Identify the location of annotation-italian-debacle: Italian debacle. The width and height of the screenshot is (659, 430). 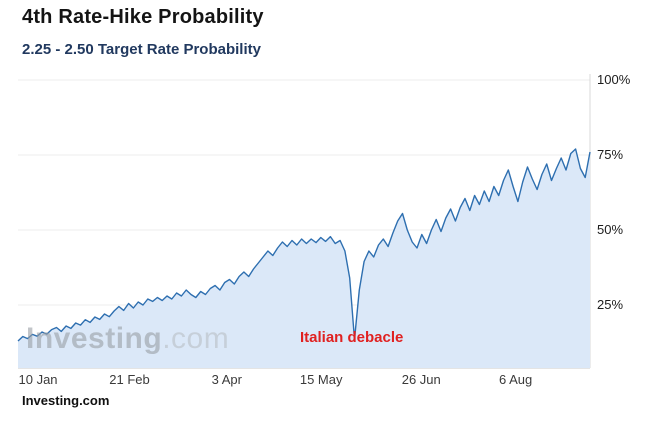
(352, 337).